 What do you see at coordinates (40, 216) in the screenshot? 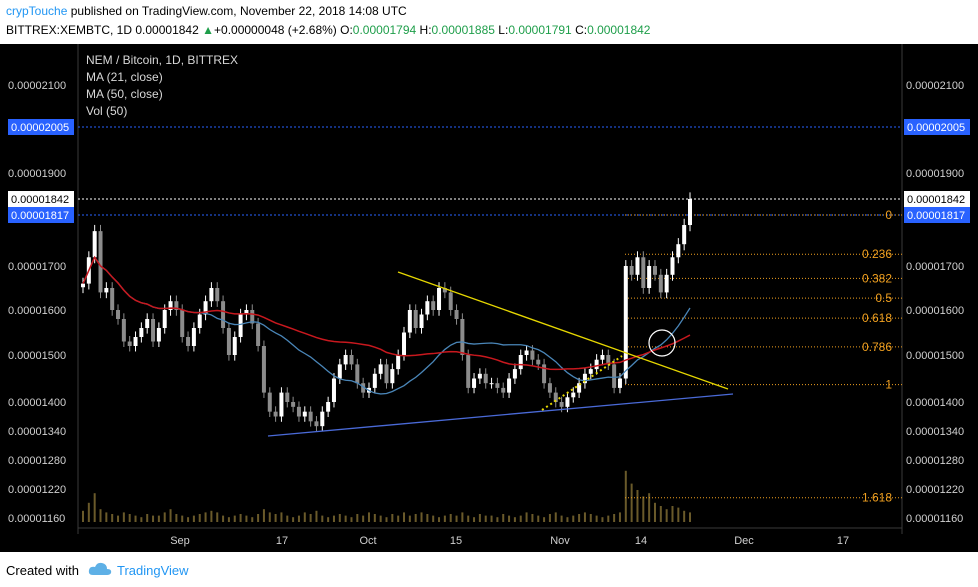
I see `fib-zero-price-tag-left: 0.00001817` at bounding box center [40, 216].